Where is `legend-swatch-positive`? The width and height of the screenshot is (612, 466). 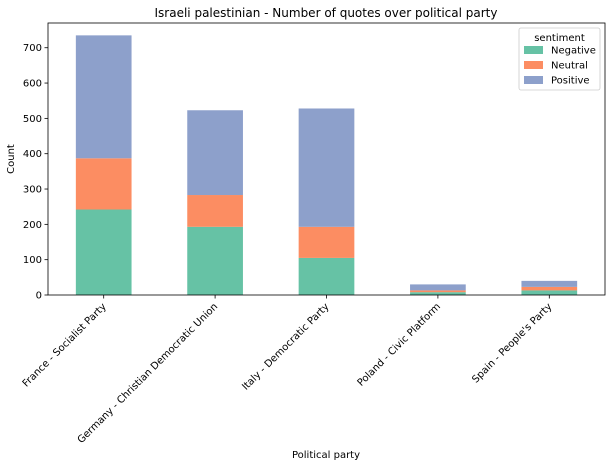
legend-swatch-positive is located at coordinates (533, 80).